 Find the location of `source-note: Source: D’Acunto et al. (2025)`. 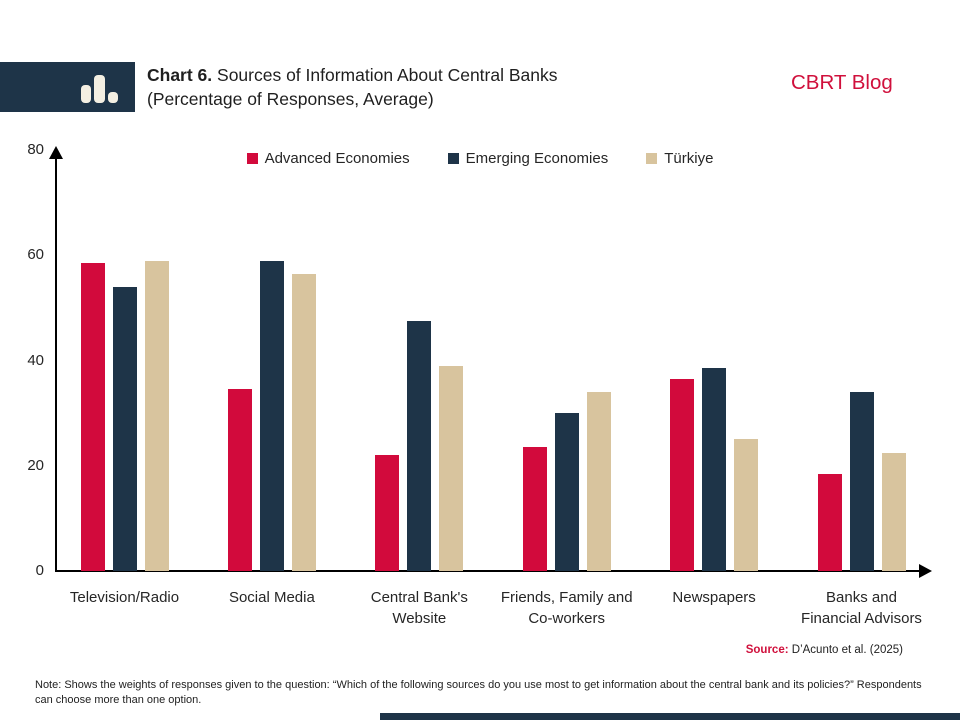

source-note: Source: D’Acunto et al. (2025) is located at coordinates (824, 650).